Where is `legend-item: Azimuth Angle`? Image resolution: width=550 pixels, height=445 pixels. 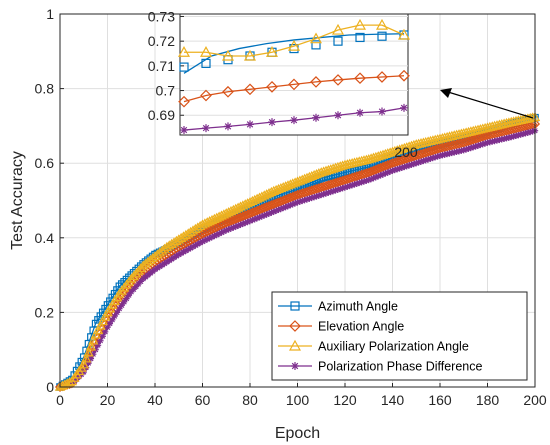
legend-item: Azimuth Angle is located at coordinates (338, 307).